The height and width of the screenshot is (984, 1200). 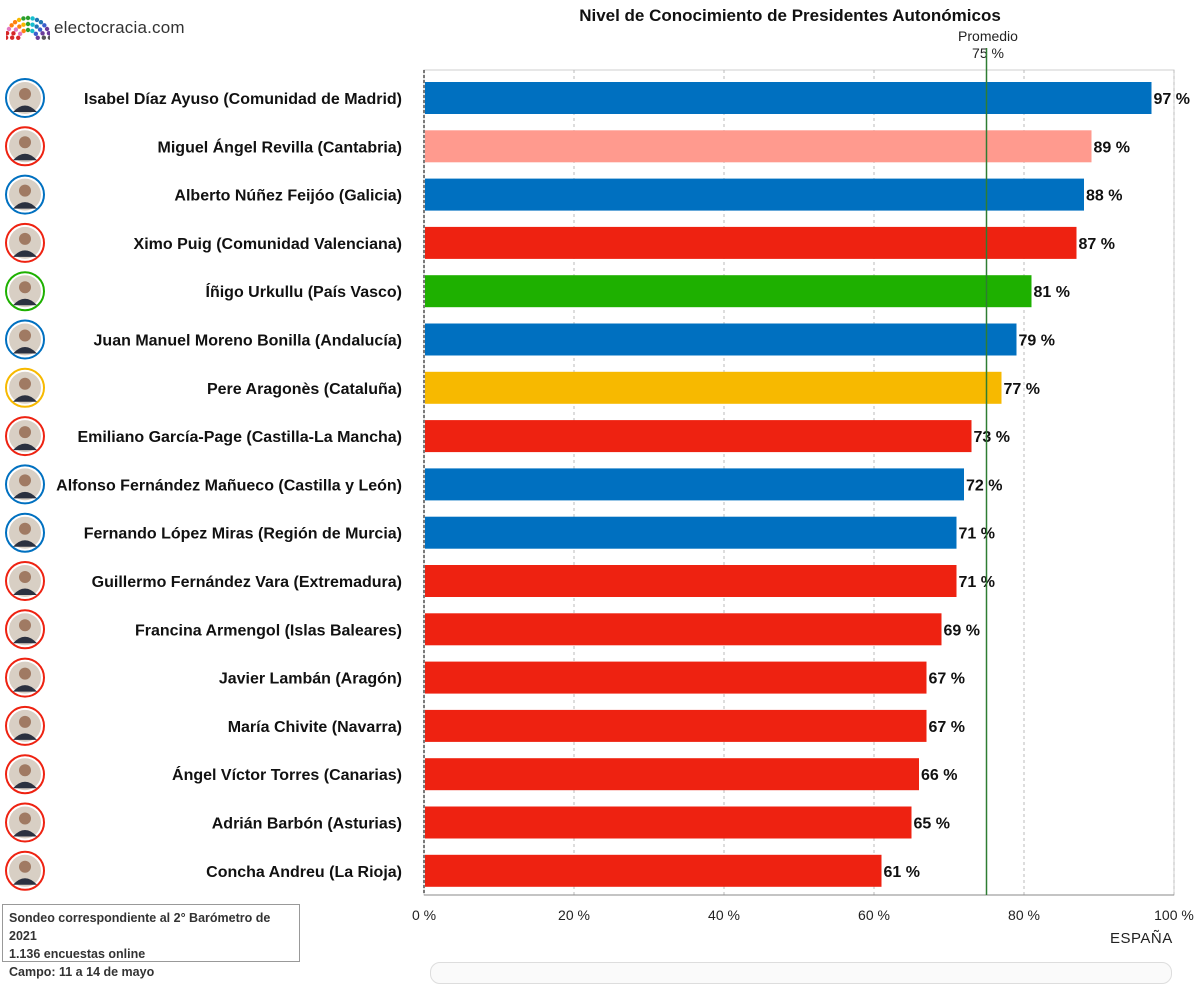 I want to click on survey-note-line2: 1.136 encuestas online, so click(x=77, y=954).